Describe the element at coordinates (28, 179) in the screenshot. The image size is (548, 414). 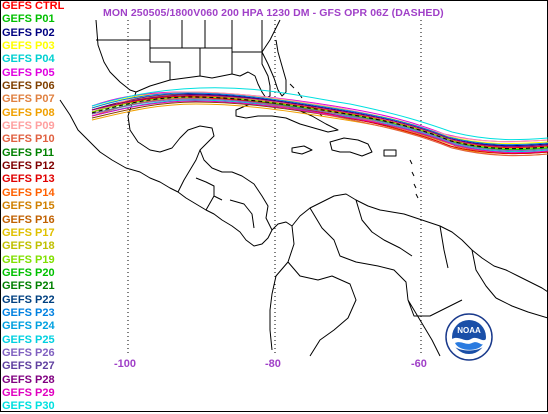
I see `legend-item-gefs-p13: GEFS P13` at that location.